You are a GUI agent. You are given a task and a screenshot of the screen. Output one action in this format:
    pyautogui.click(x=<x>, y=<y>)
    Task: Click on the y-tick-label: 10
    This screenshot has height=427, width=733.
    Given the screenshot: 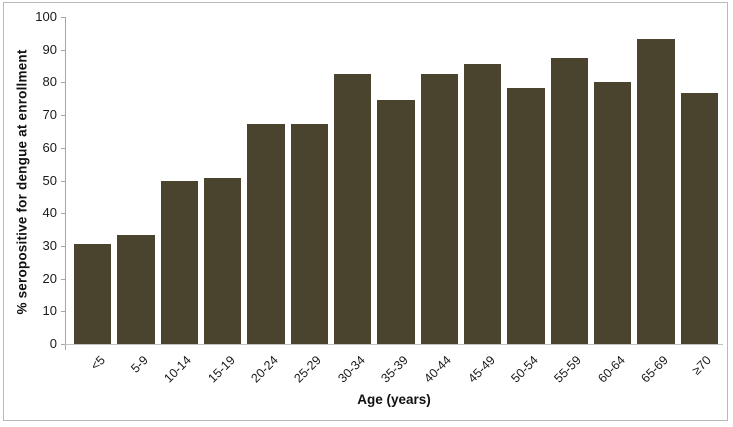 What is the action you would take?
    pyautogui.click(x=49, y=310)
    